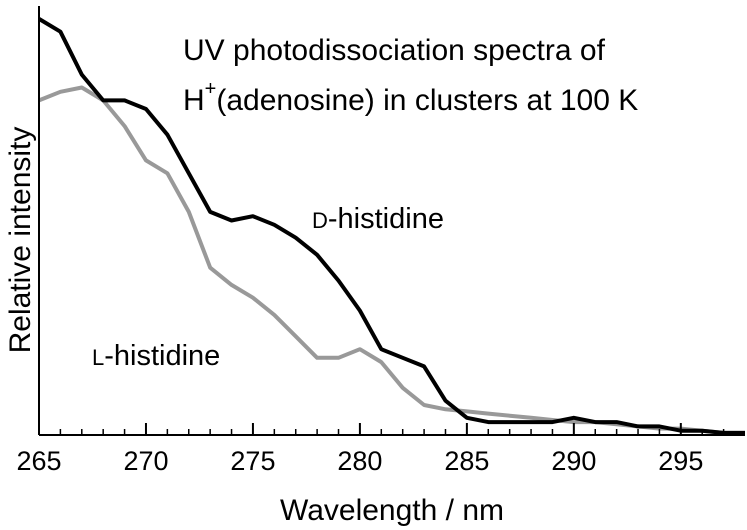  Describe the element at coordinates (98, 357) in the screenshot. I see `series-label-l-smallcap: L` at that location.